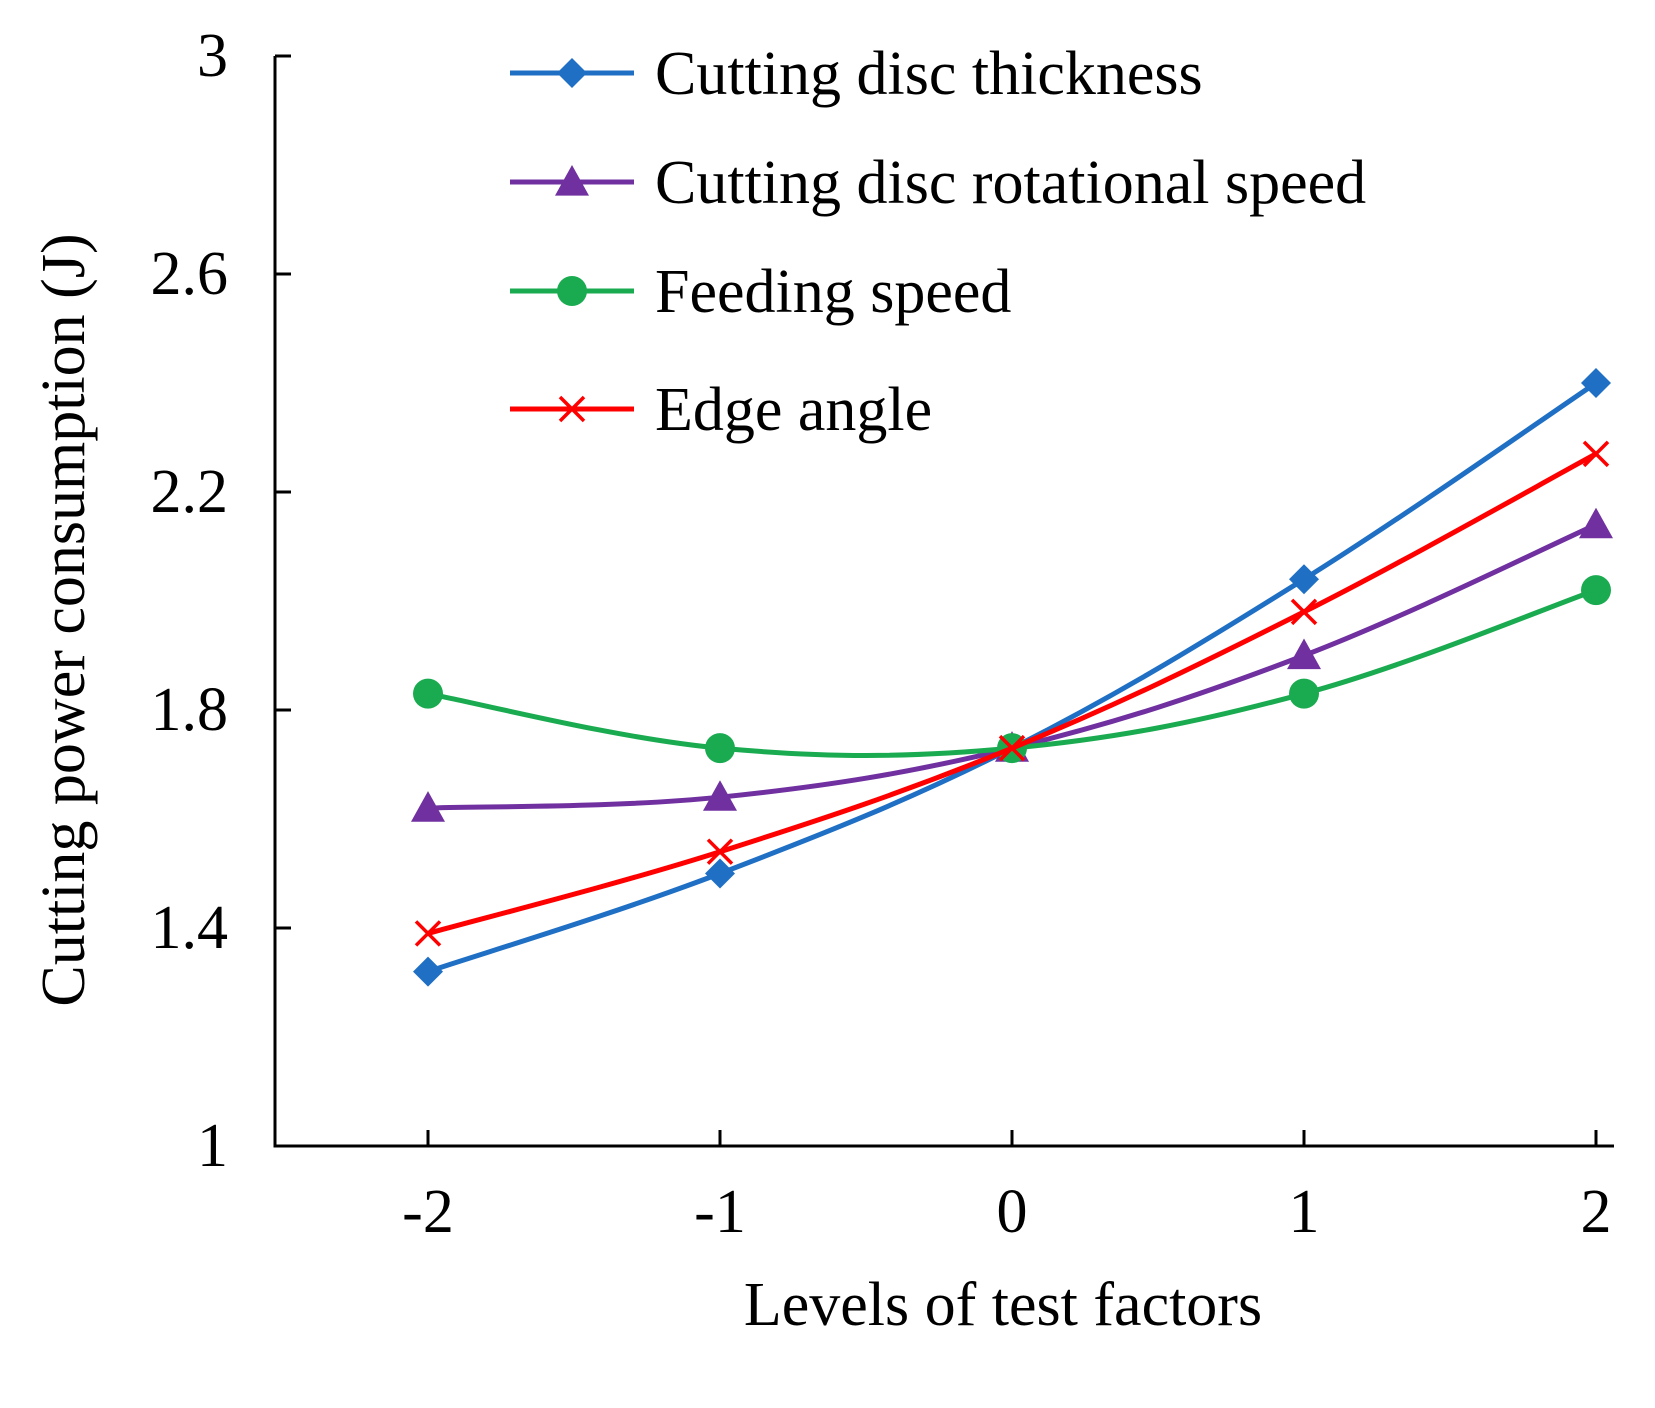 Image resolution: width=1655 pixels, height=1408 pixels. I want to click on legend-item: Cutting disc rotational speed, so click(938, 183).